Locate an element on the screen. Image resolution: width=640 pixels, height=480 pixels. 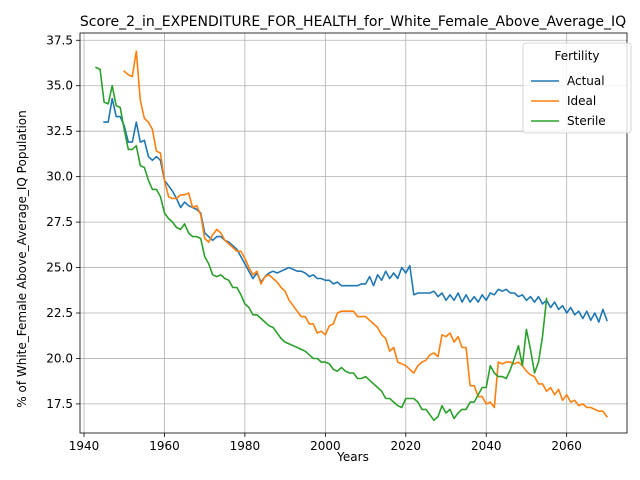
legend-entry-actual: Actual is located at coordinates (586, 81).